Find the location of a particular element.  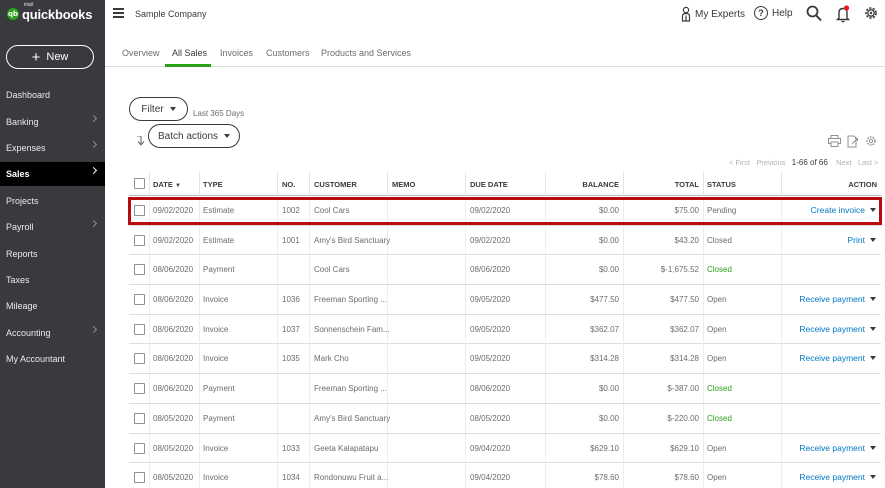

settings-gear-icon is located at coordinates (871, 13).